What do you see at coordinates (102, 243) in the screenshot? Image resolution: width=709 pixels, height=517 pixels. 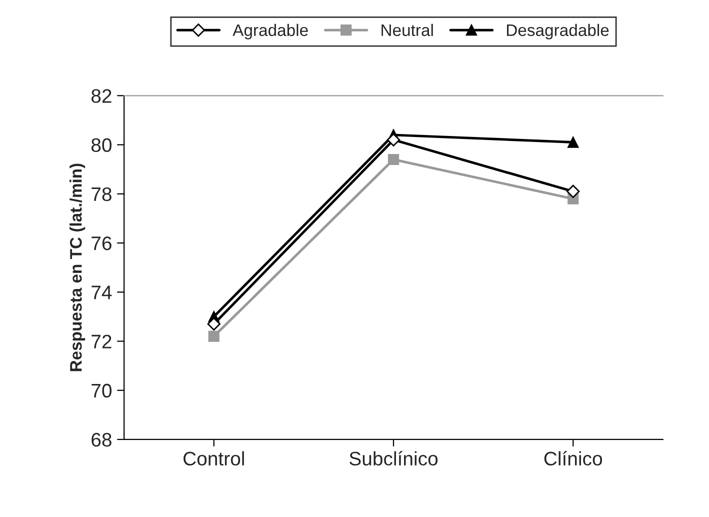 I see `y-tick-label: 76` at bounding box center [102, 243].